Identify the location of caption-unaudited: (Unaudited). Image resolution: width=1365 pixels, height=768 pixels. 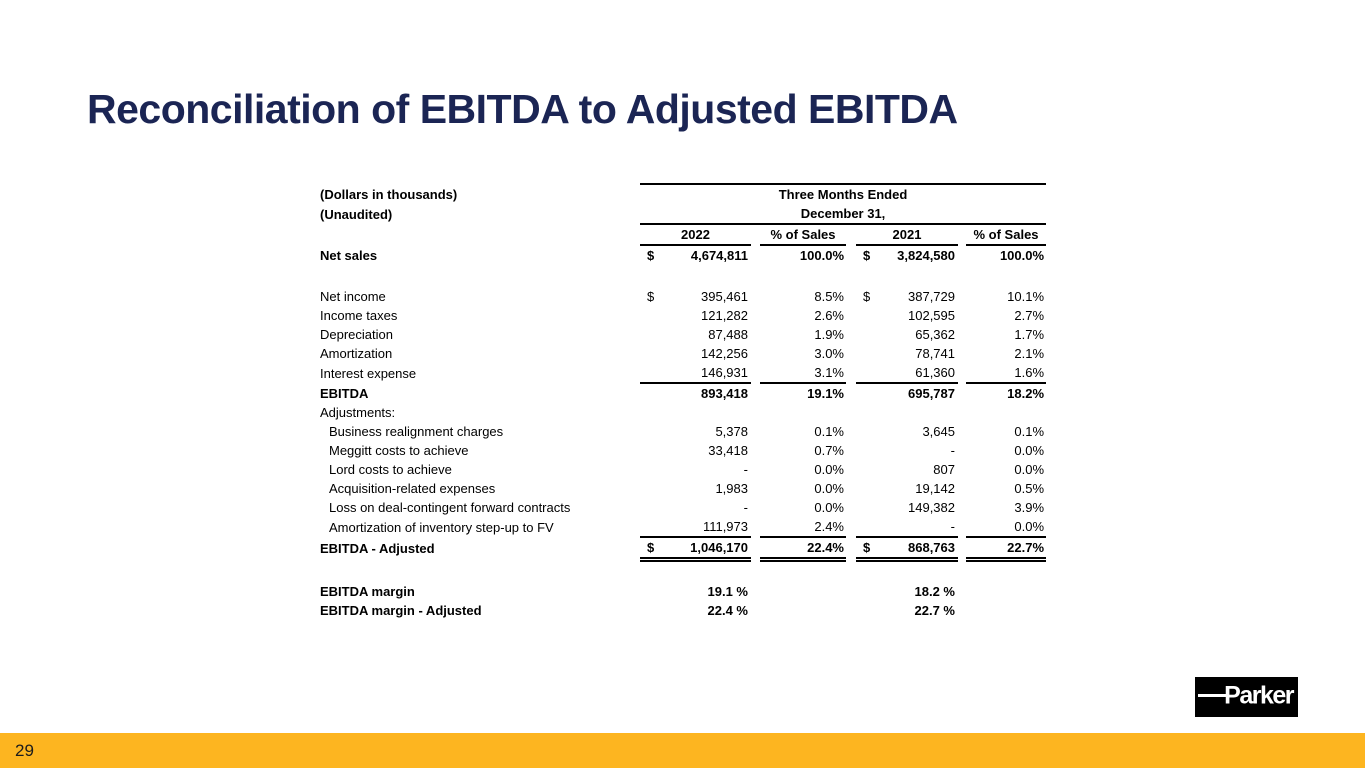
(356, 214).